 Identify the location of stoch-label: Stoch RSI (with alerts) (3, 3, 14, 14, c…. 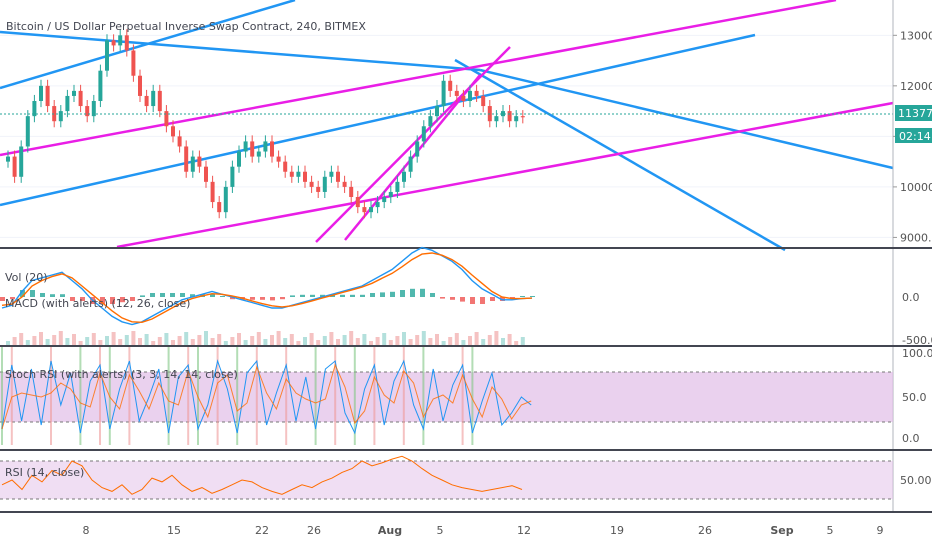
(121, 374).